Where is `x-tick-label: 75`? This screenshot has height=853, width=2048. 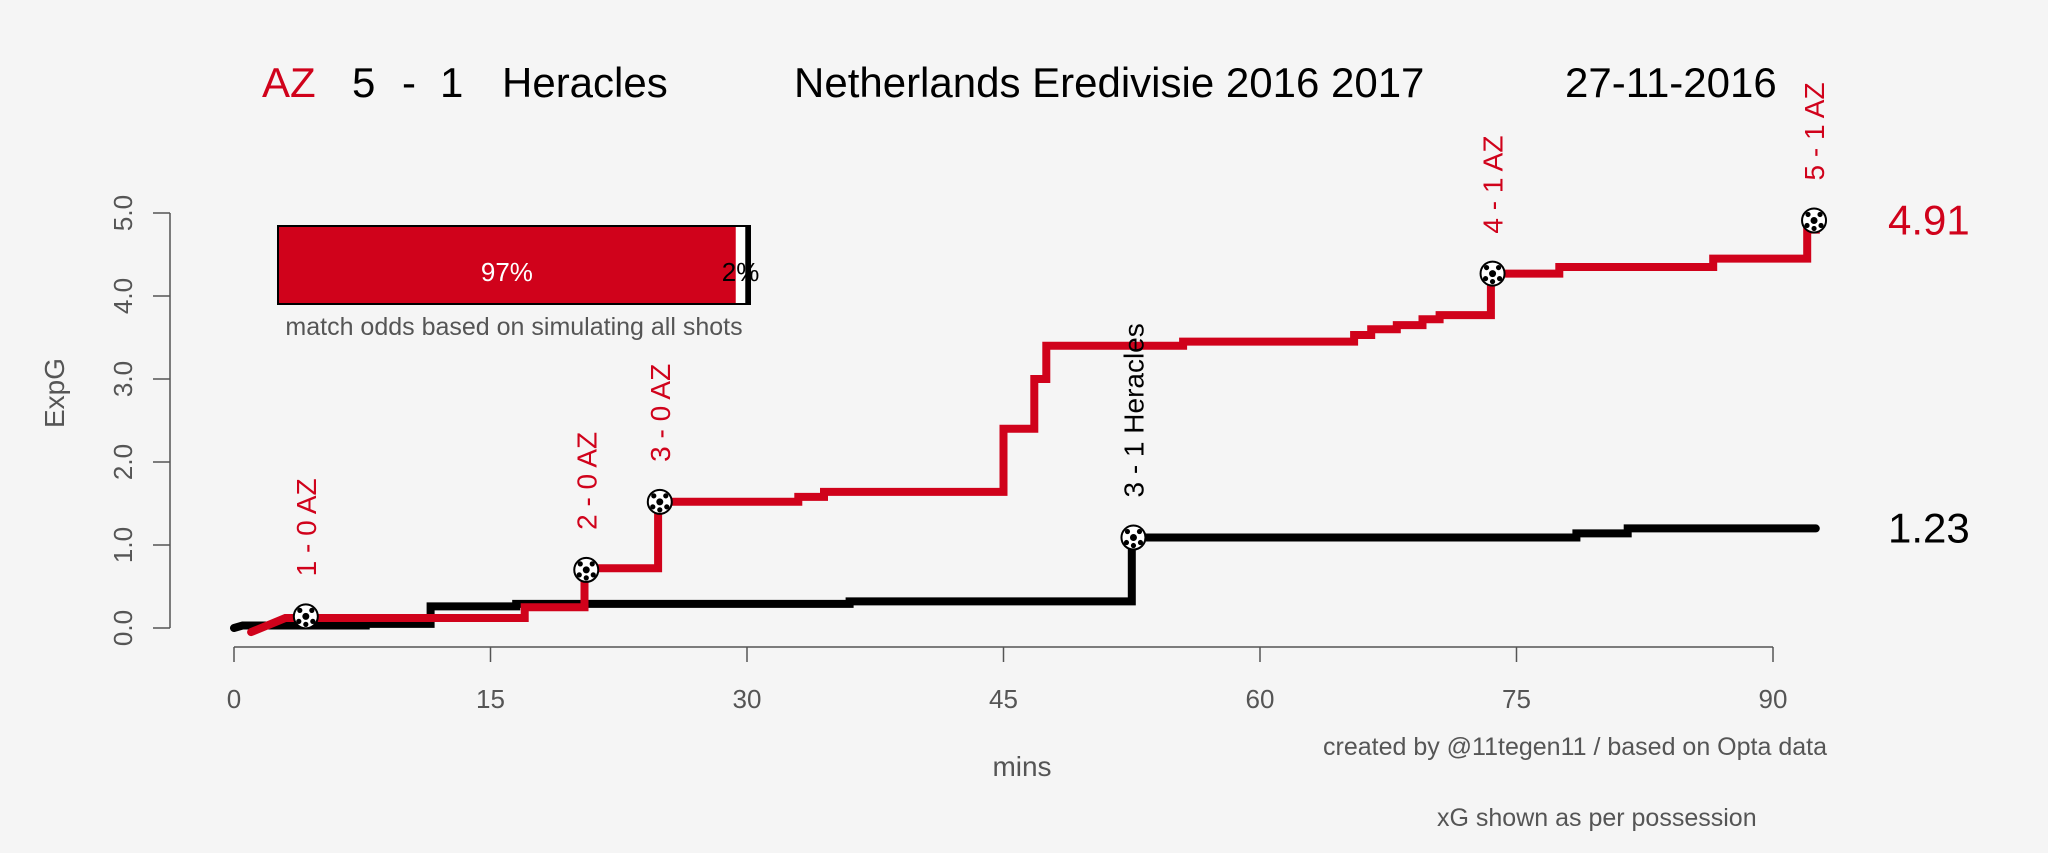 x-tick-label: 75 is located at coordinates (1516, 699).